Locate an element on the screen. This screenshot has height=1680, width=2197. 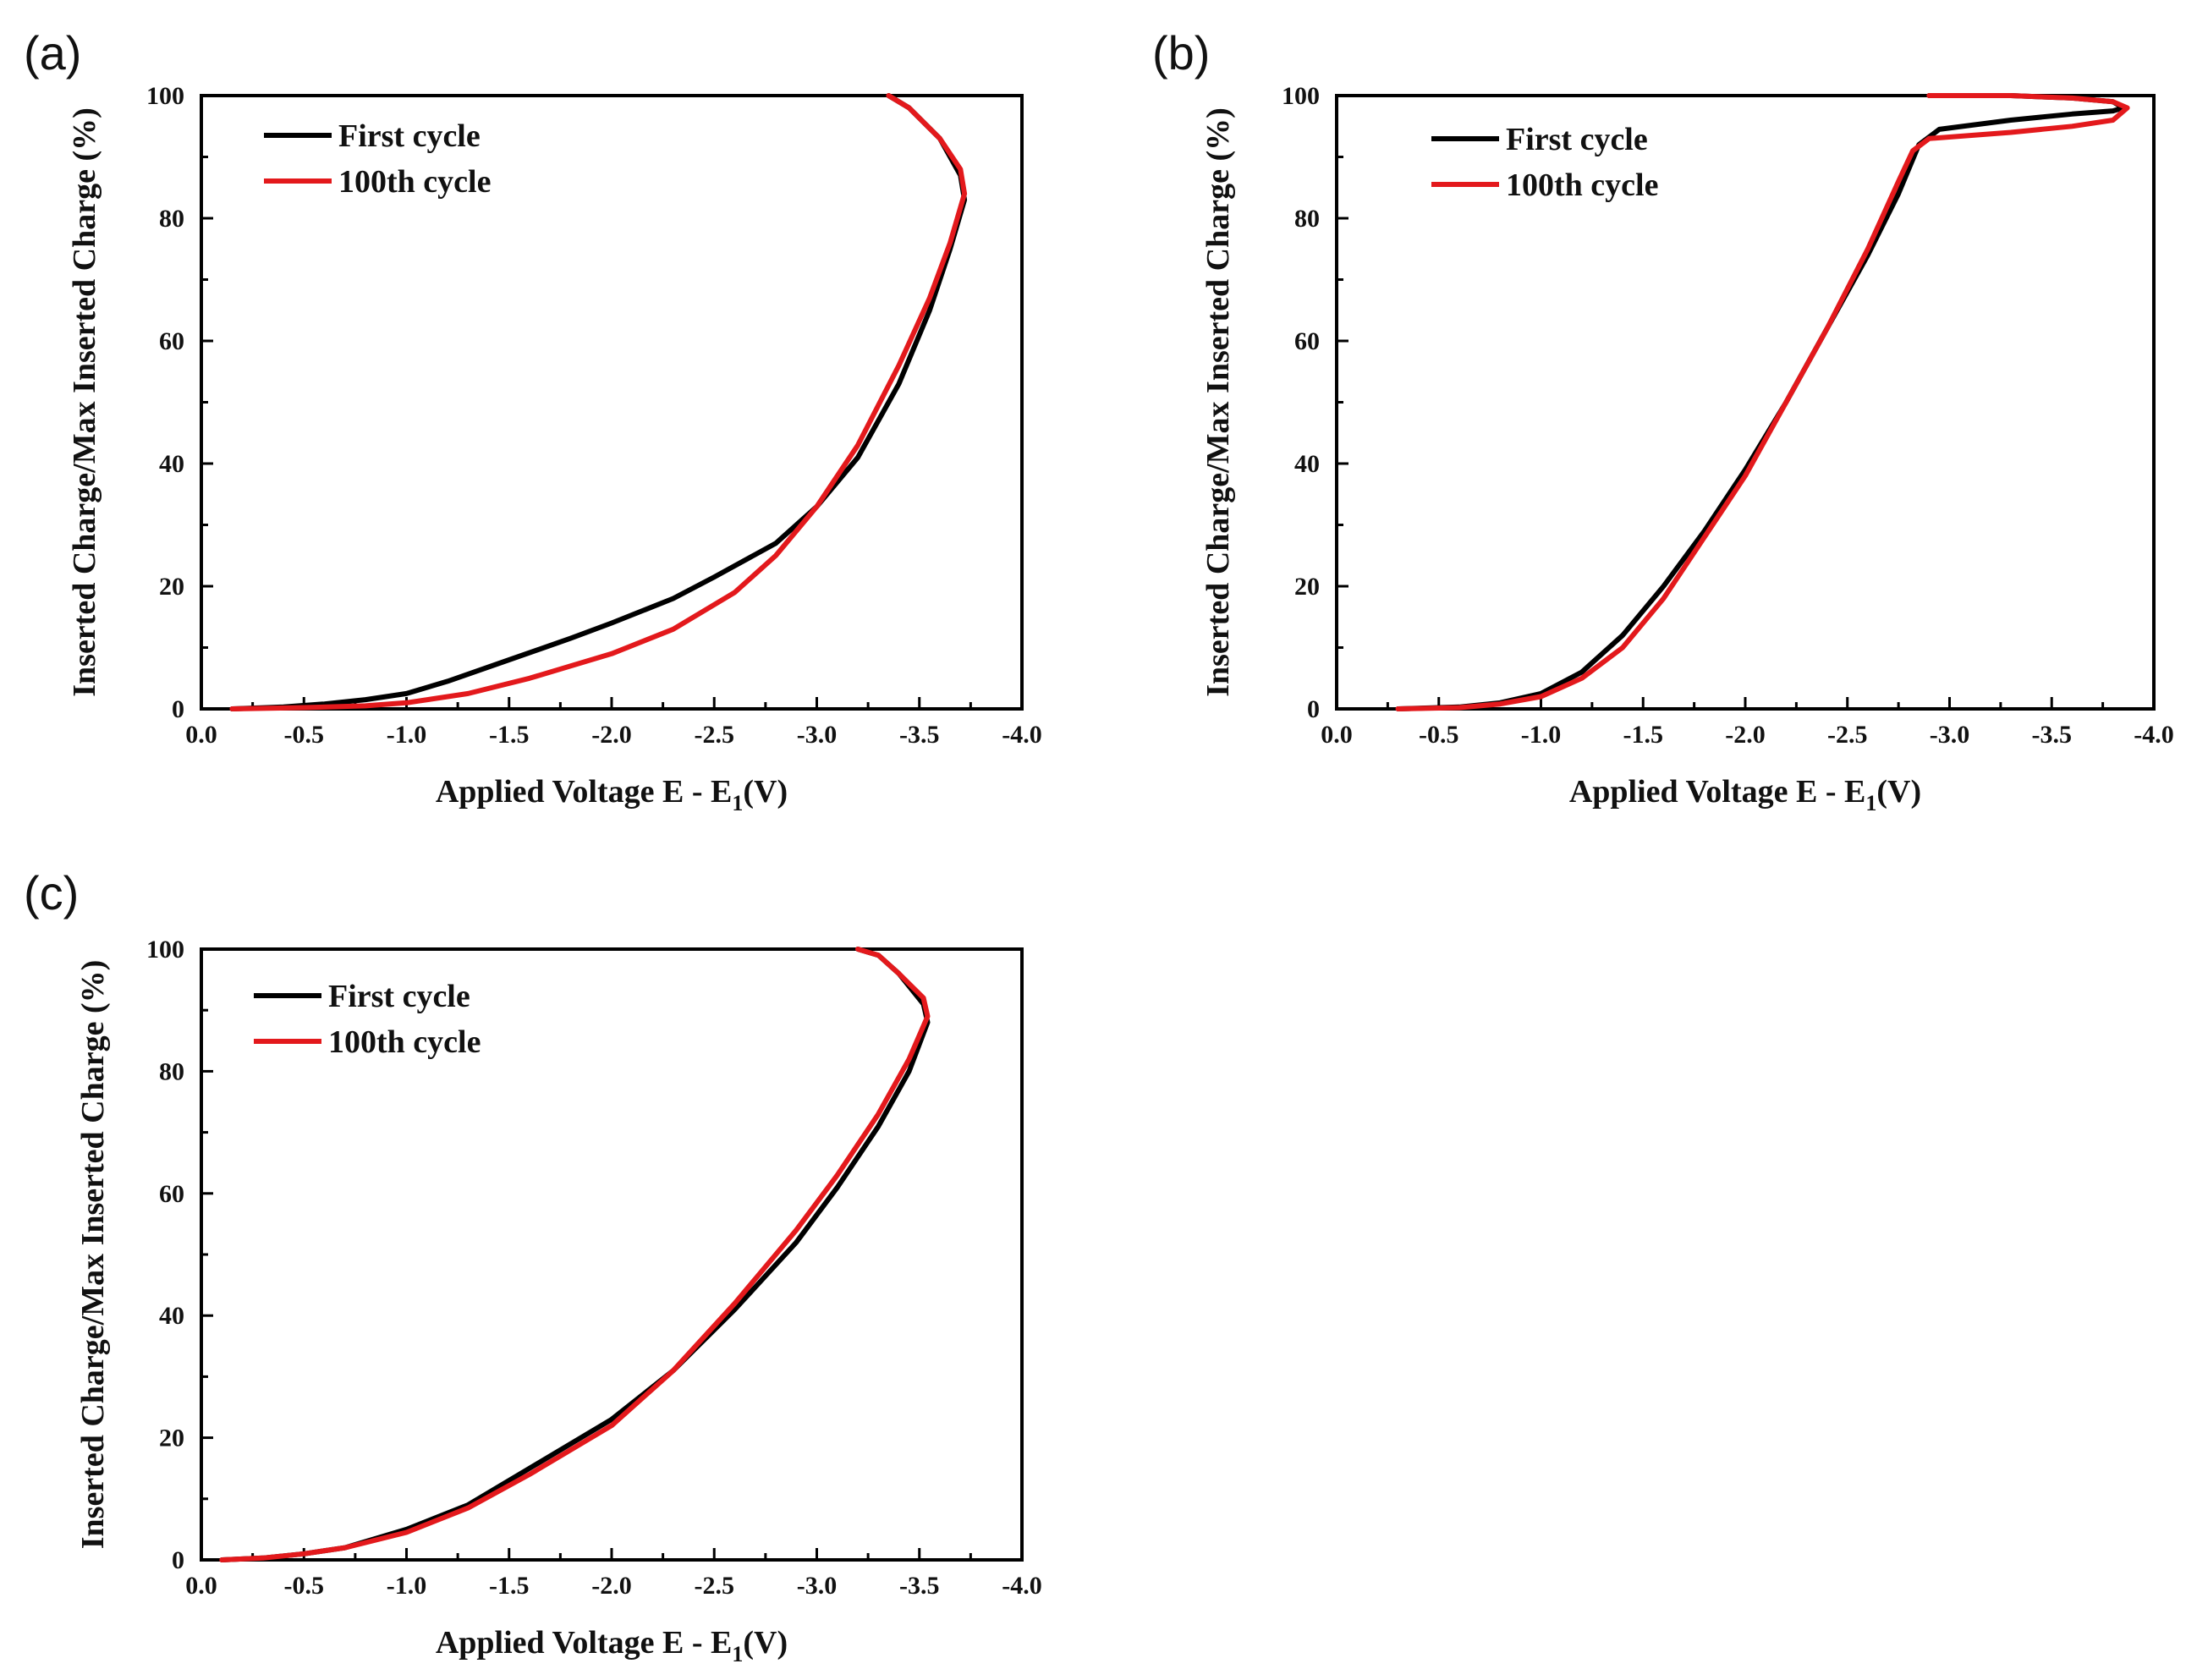
panel-letter: (a) is located at coordinates (53, 53).